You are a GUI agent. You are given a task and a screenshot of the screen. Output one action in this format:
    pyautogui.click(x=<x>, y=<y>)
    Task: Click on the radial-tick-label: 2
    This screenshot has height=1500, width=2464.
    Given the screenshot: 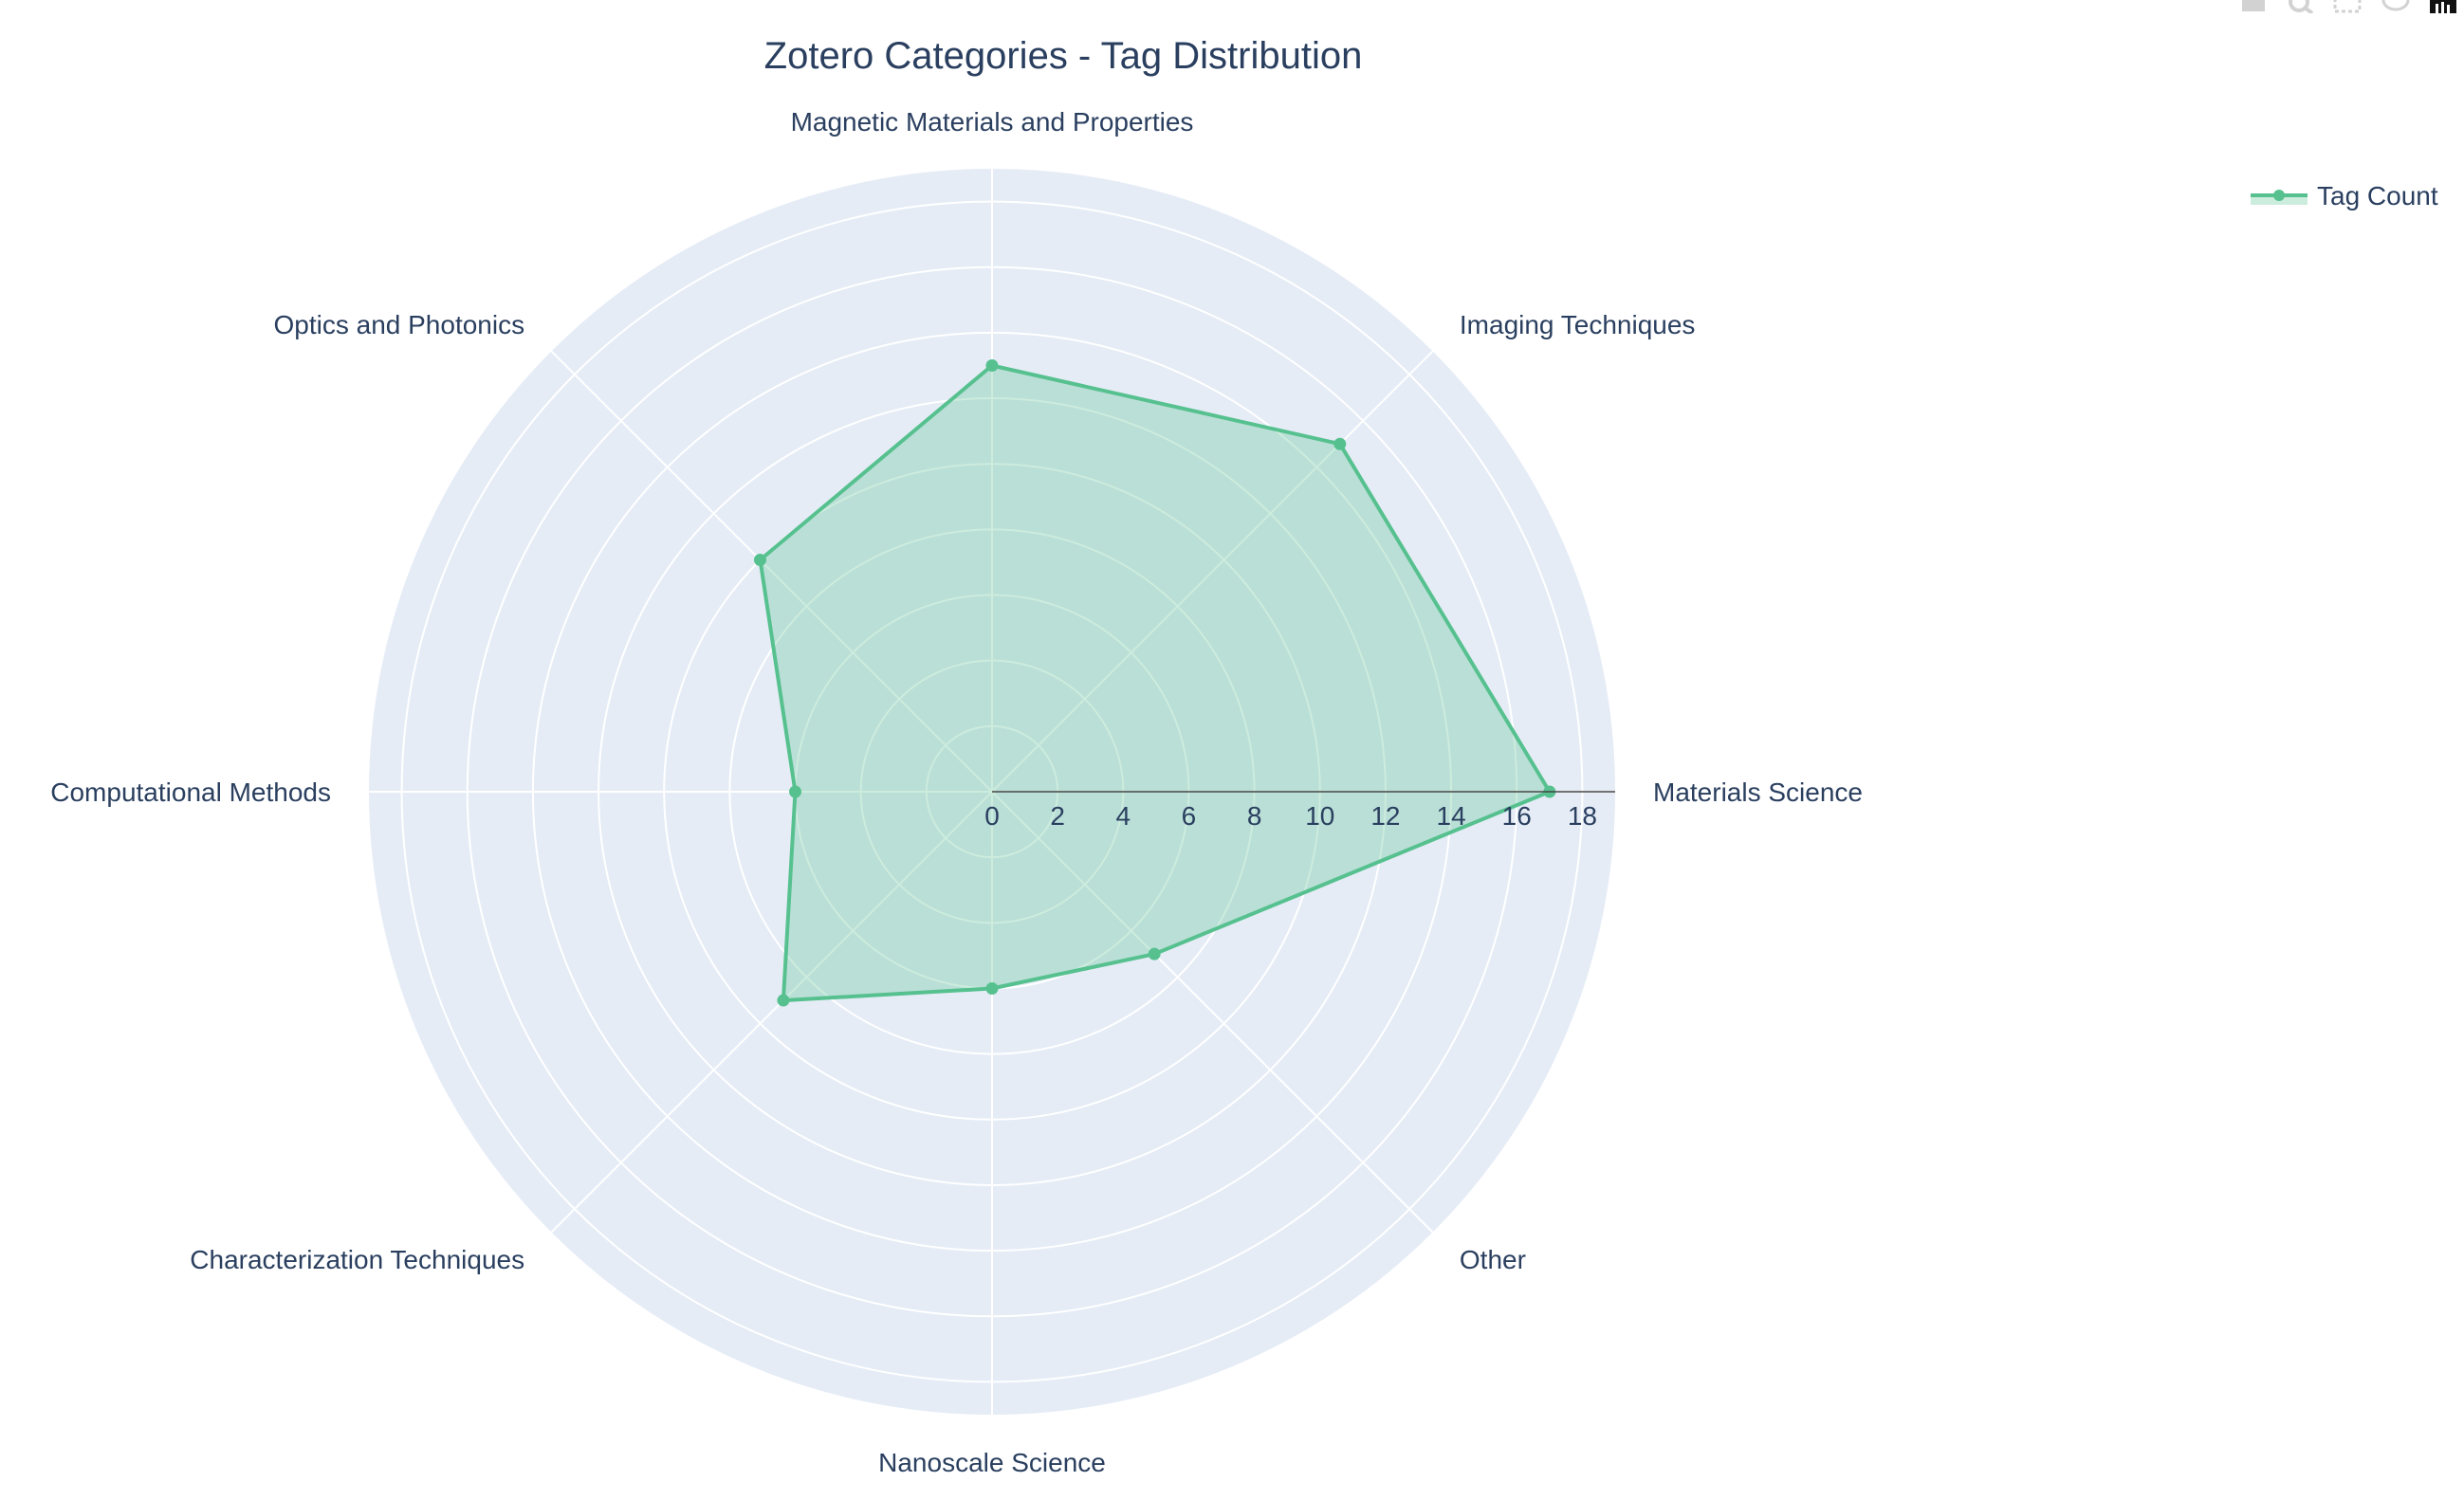 What is the action you would take?
    pyautogui.click(x=1057, y=816)
    